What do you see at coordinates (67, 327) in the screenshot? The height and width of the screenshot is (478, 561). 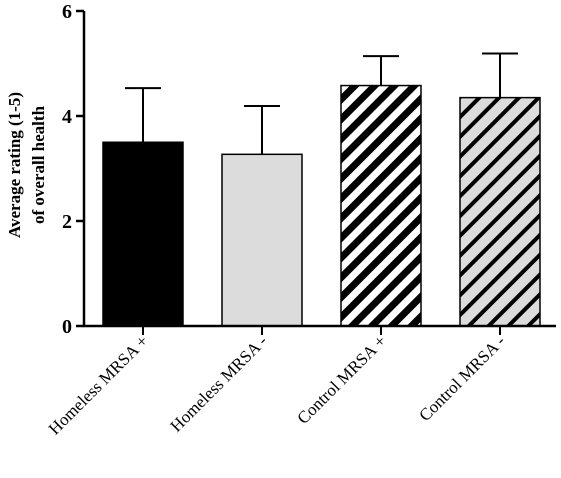 I see `y-tick-label: 0` at bounding box center [67, 327].